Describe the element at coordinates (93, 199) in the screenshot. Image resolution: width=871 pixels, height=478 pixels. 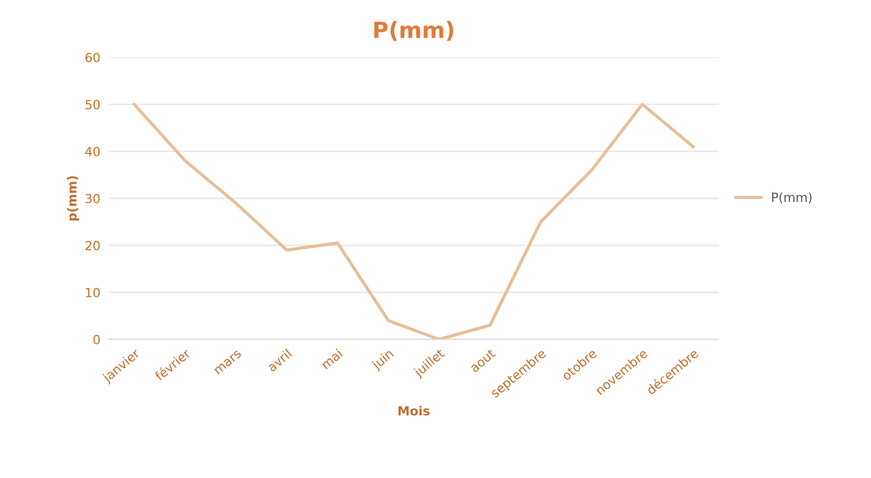
I see `y-tick-label: 30` at that location.